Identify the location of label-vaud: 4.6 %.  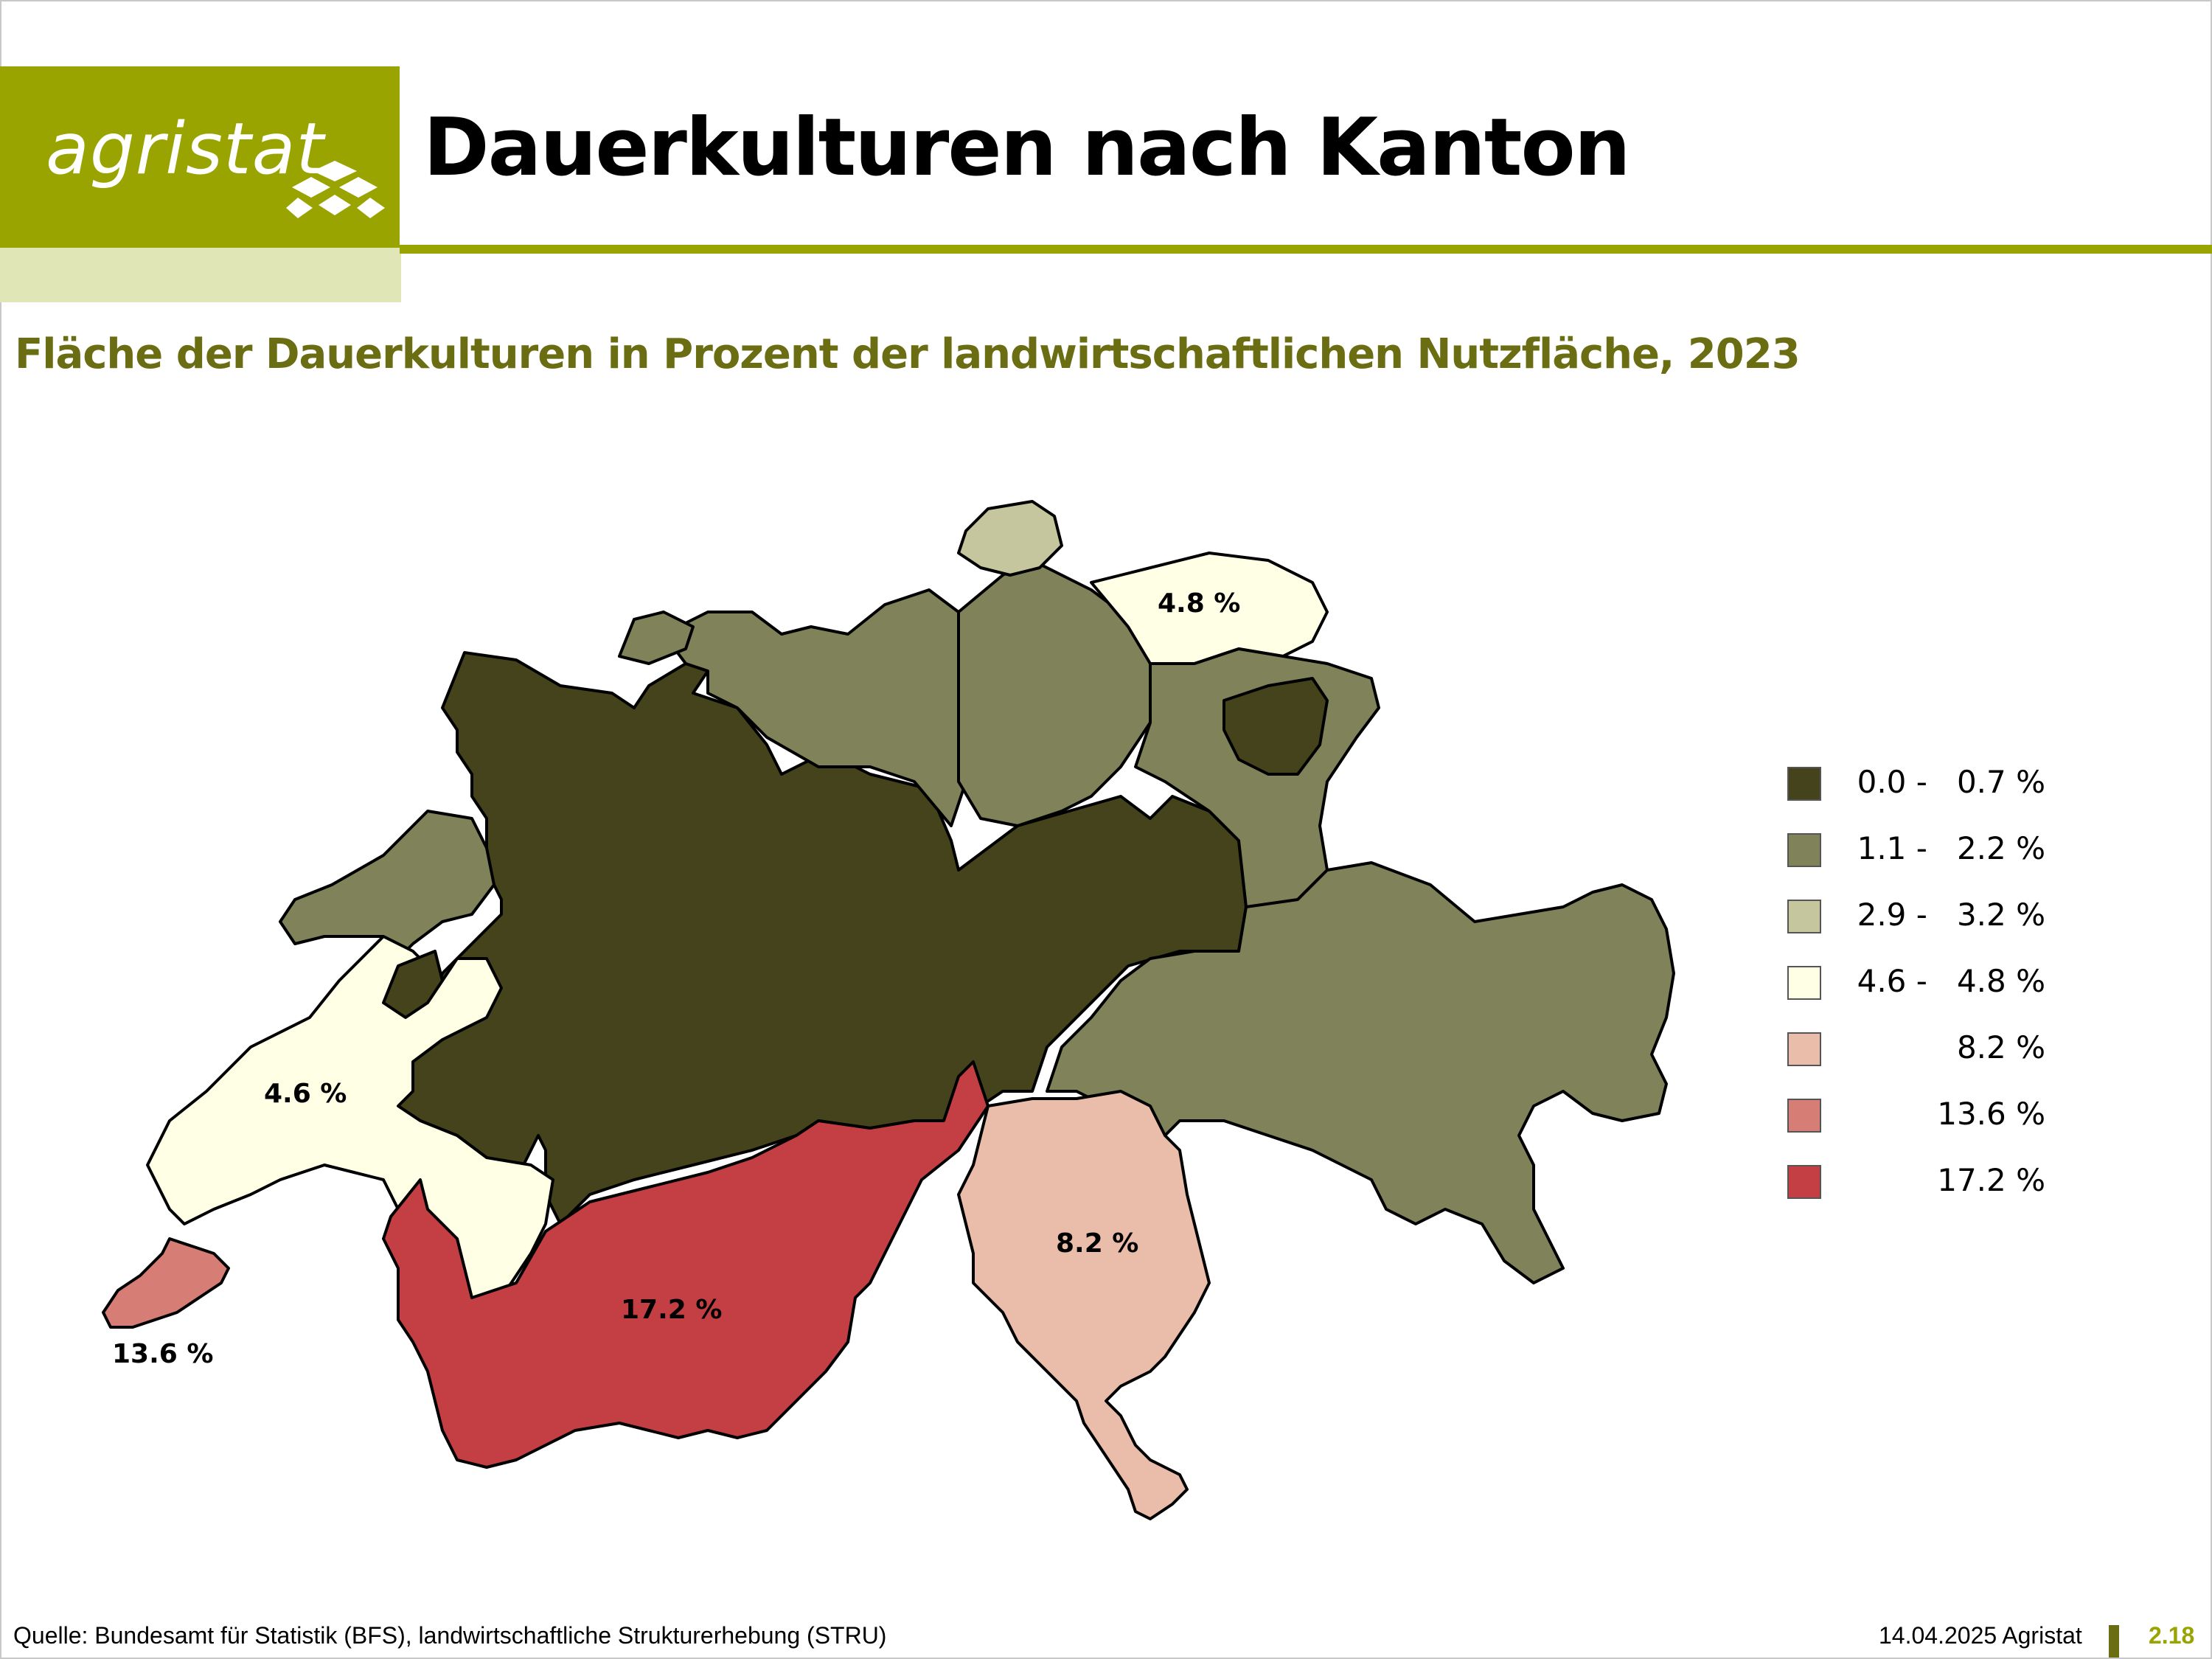
(305, 1094).